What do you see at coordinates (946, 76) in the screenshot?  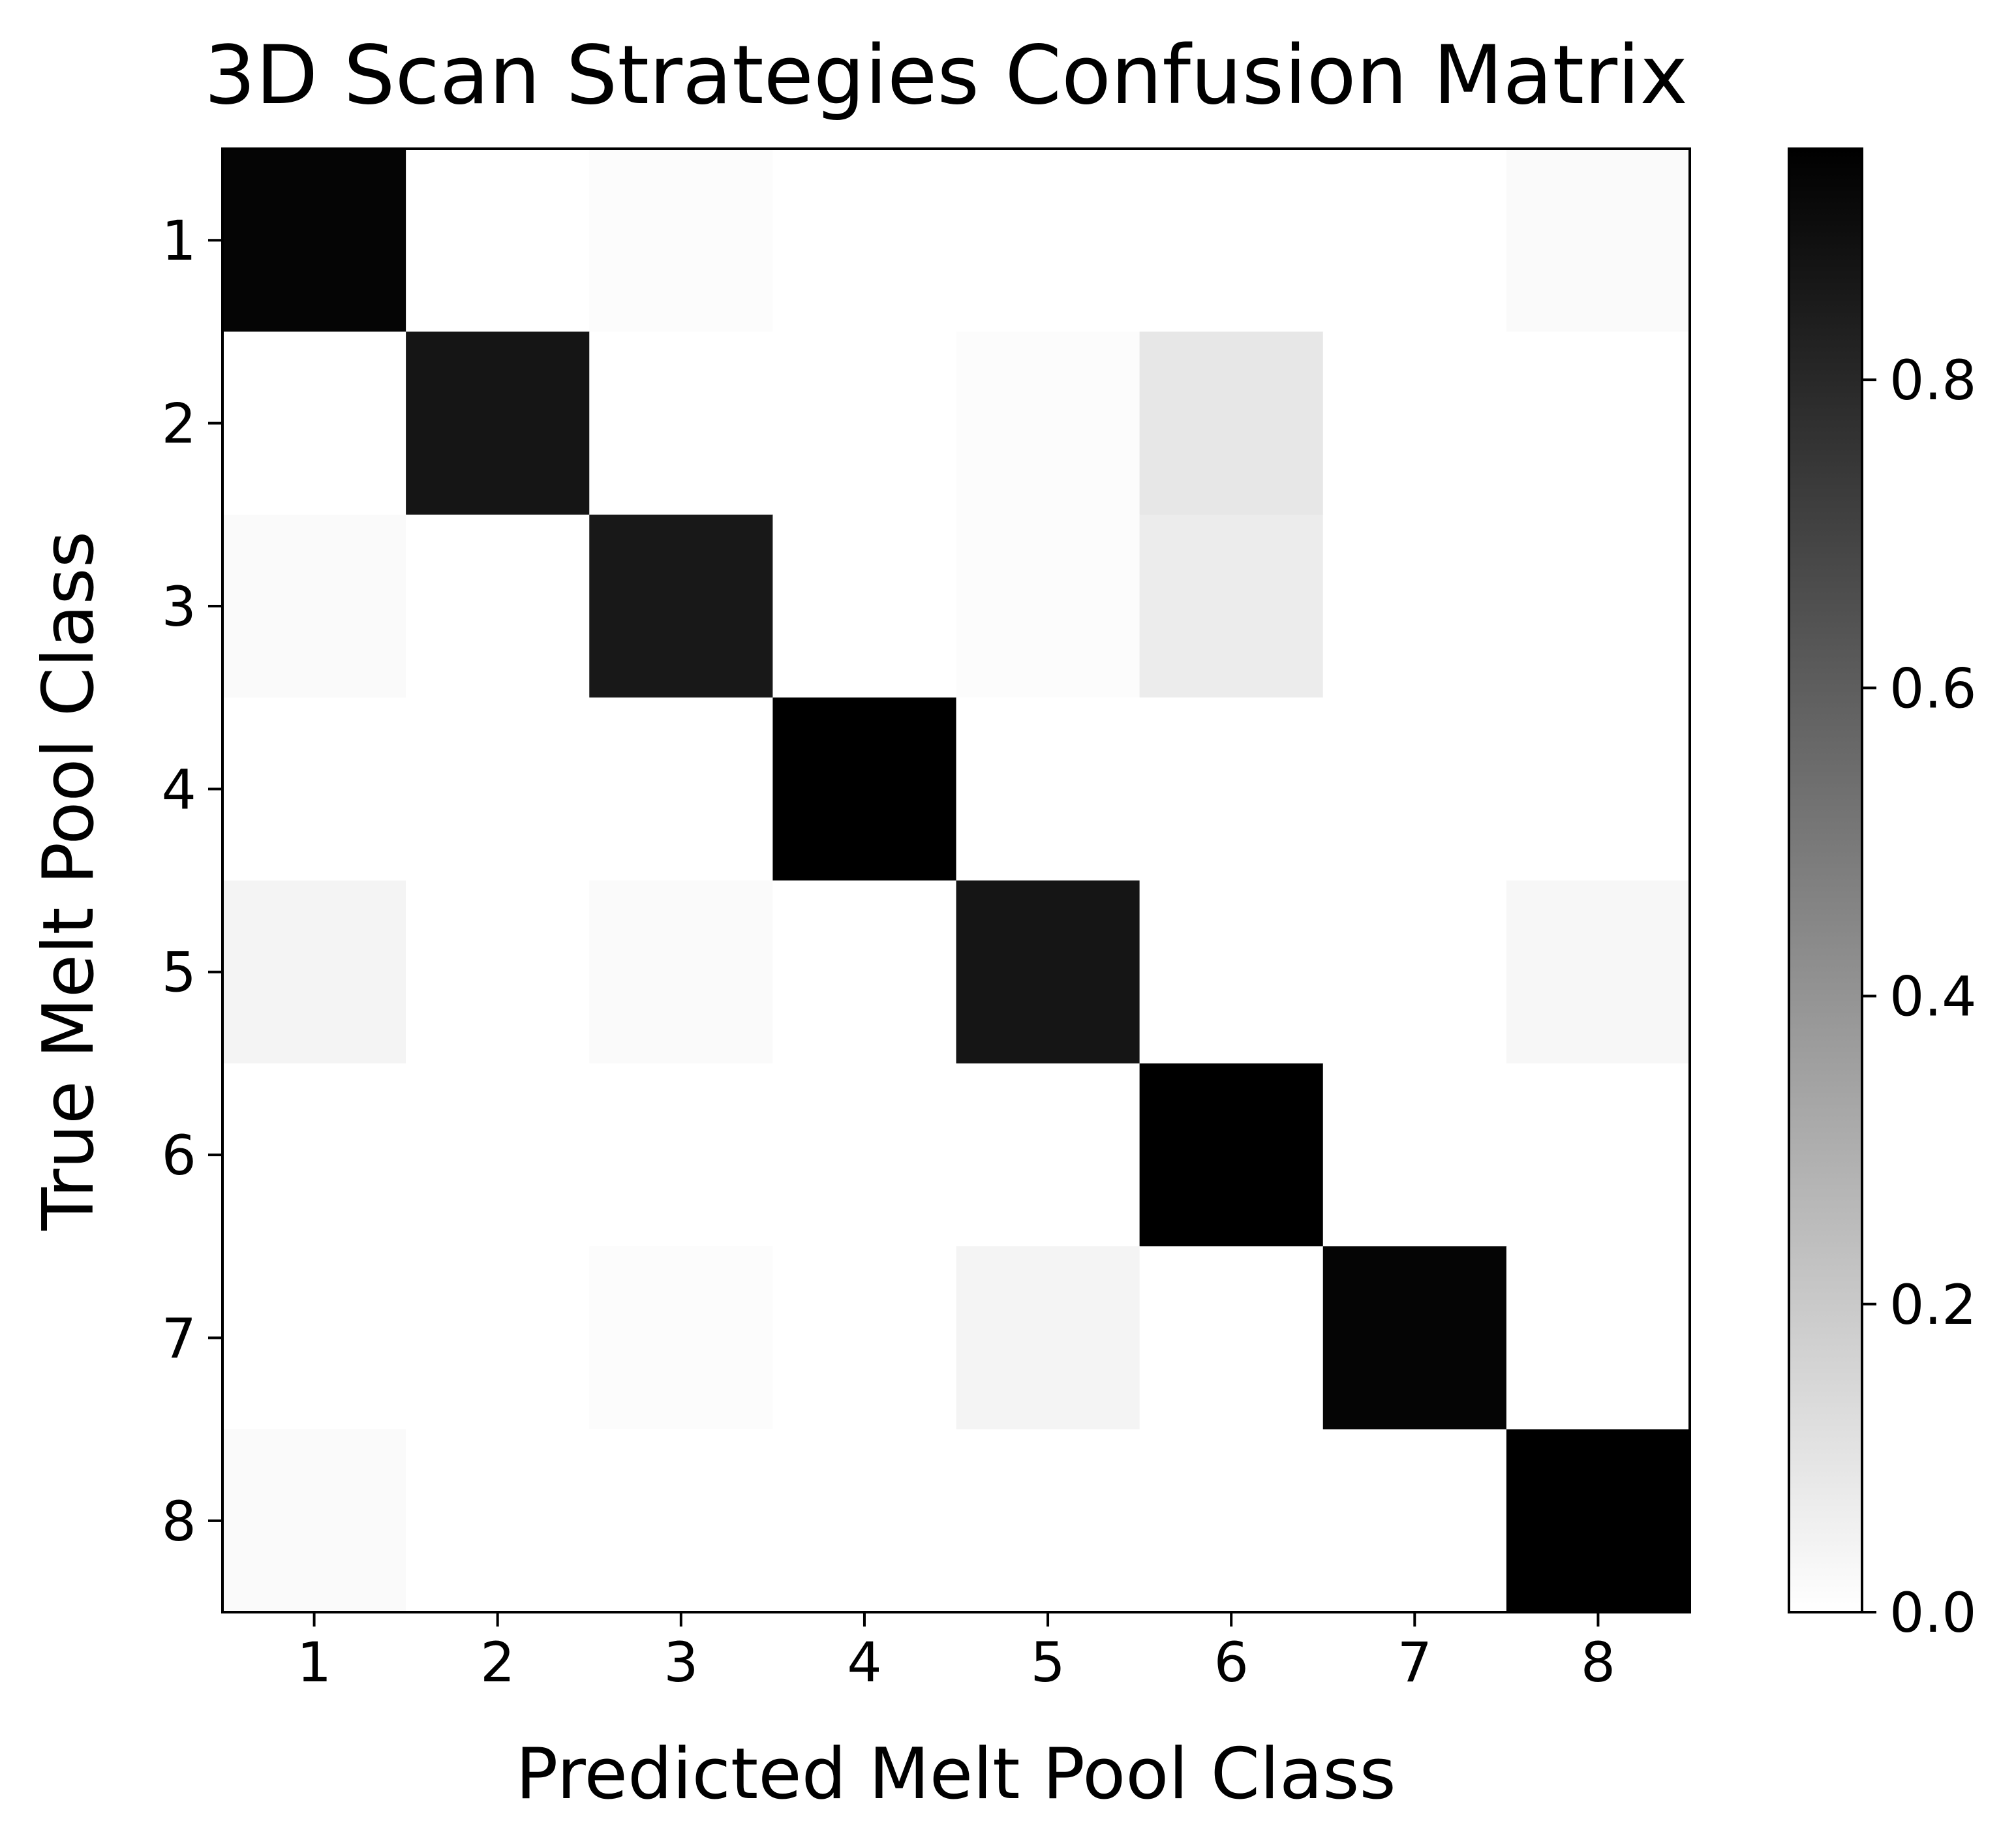 I see `chart-title: 3D Scan Strategies Confusion Matrix` at bounding box center [946, 76].